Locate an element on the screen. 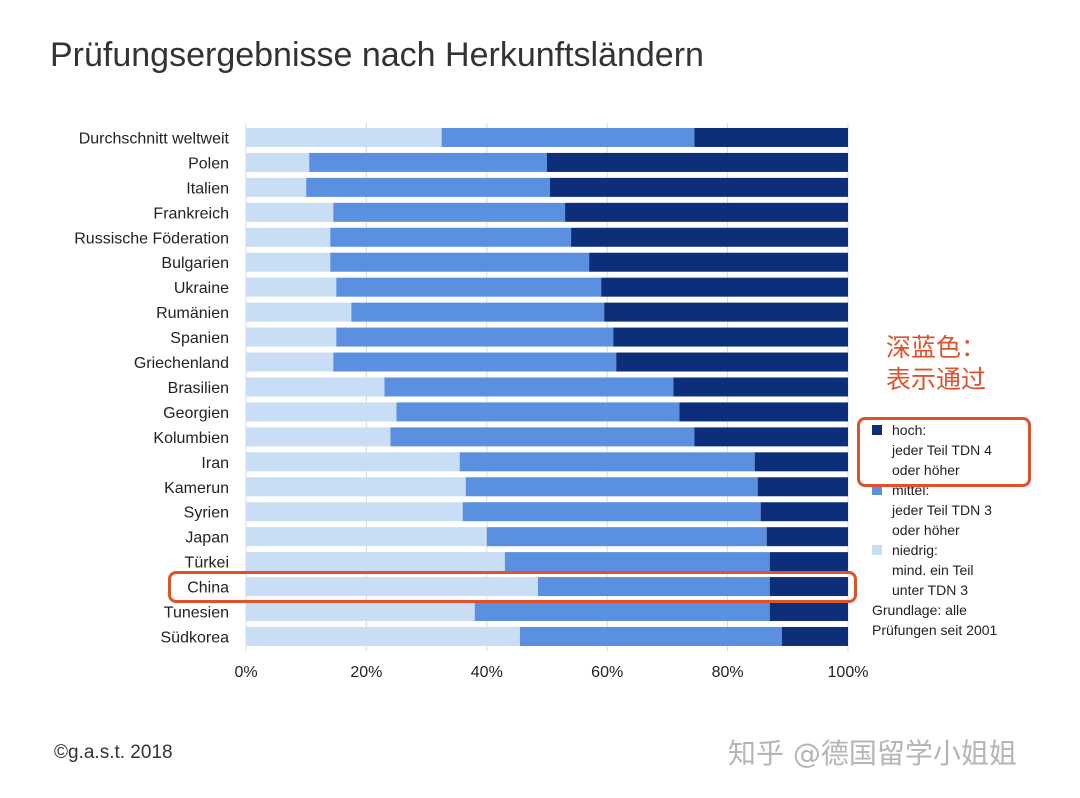 The image size is (1080, 798). category-label: Ukraine is located at coordinates (201, 288).